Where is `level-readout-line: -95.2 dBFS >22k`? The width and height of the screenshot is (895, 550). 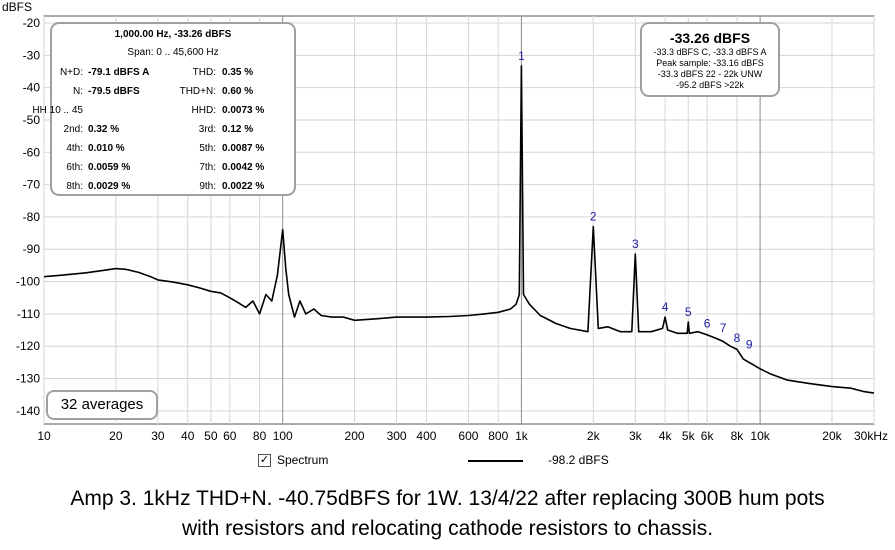
level-readout-line: -95.2 dBFS >22k is located at coordinates (710, 85).